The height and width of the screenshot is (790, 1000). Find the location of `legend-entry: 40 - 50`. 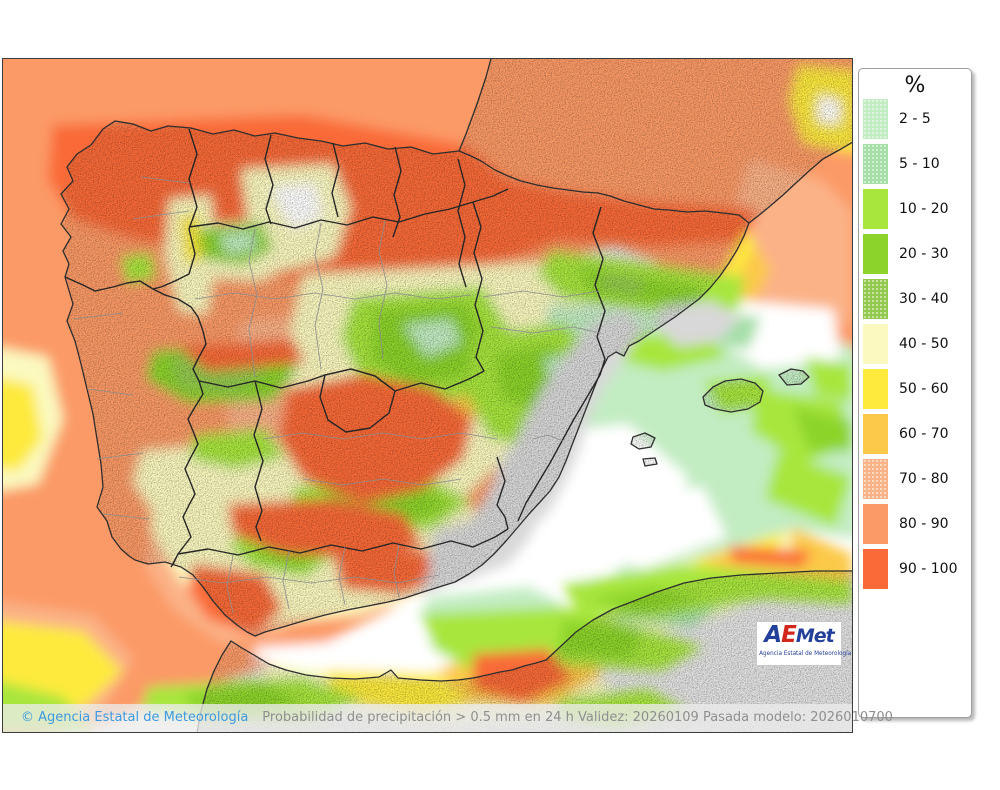

legend-entry: 40 - 50 is located at coordinates (917, 344).